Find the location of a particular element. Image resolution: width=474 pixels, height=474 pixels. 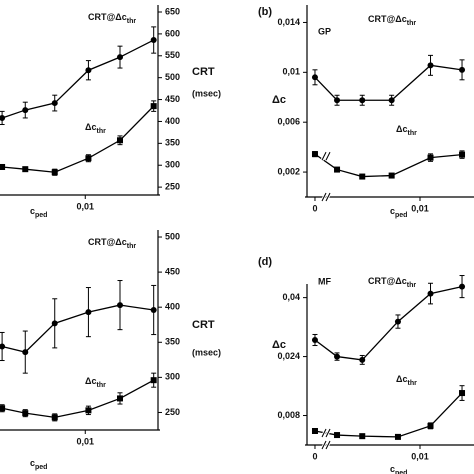

y-tick-label: 350 is located at coordinates (172, 143).